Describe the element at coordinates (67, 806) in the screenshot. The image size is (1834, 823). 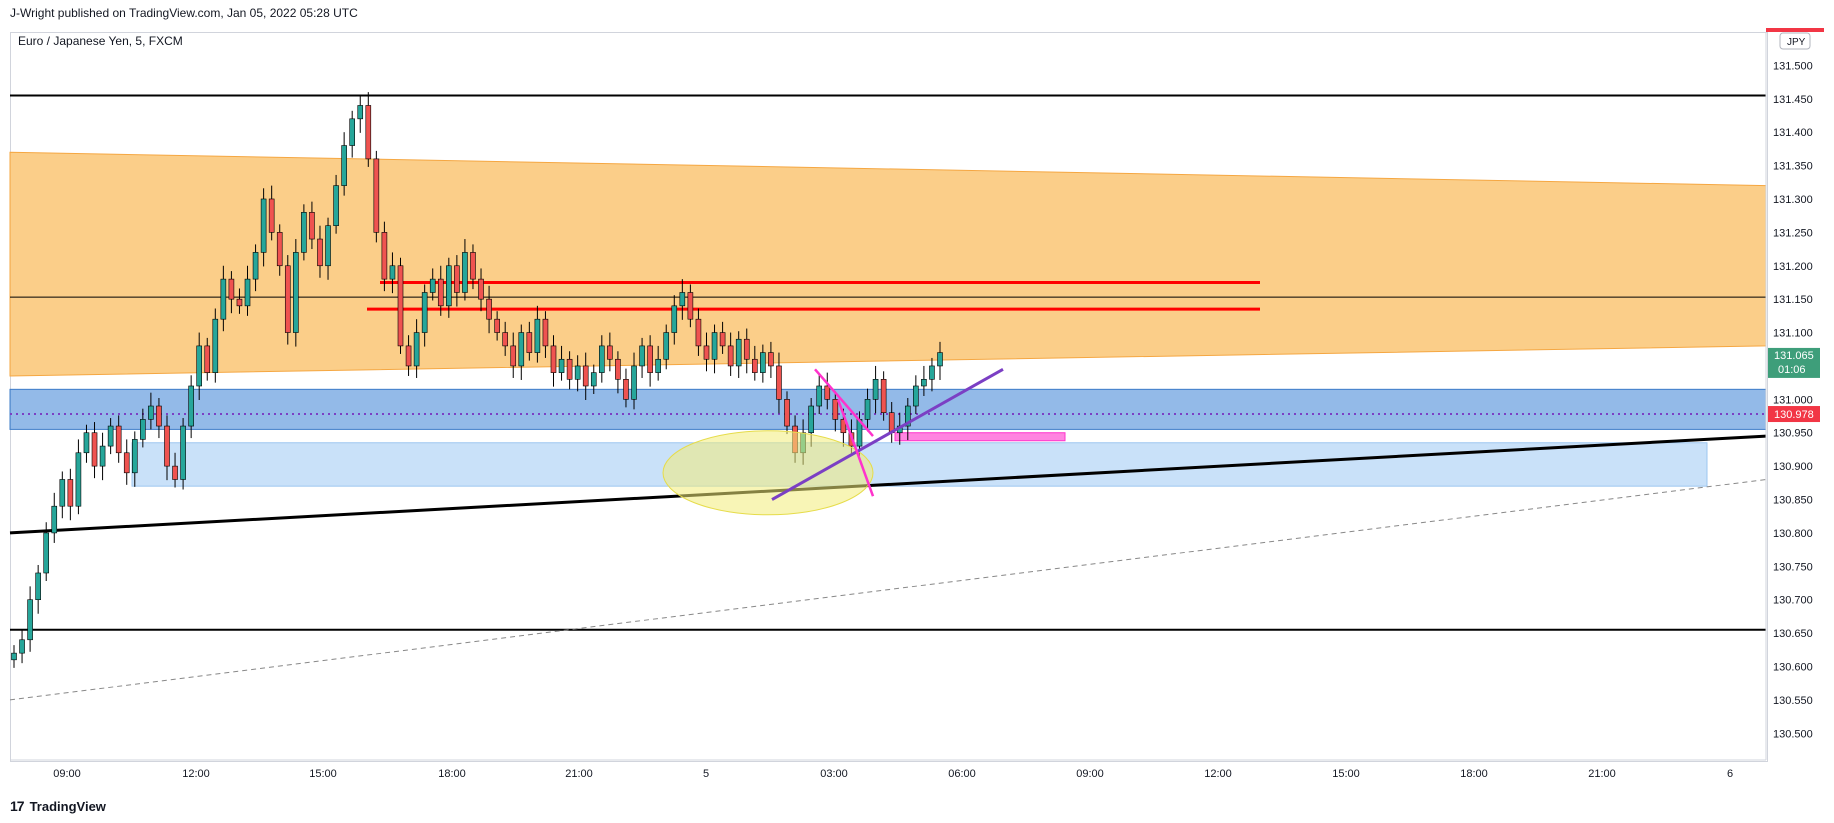
I see `tradingview-brand-label: TradingView` at that location.